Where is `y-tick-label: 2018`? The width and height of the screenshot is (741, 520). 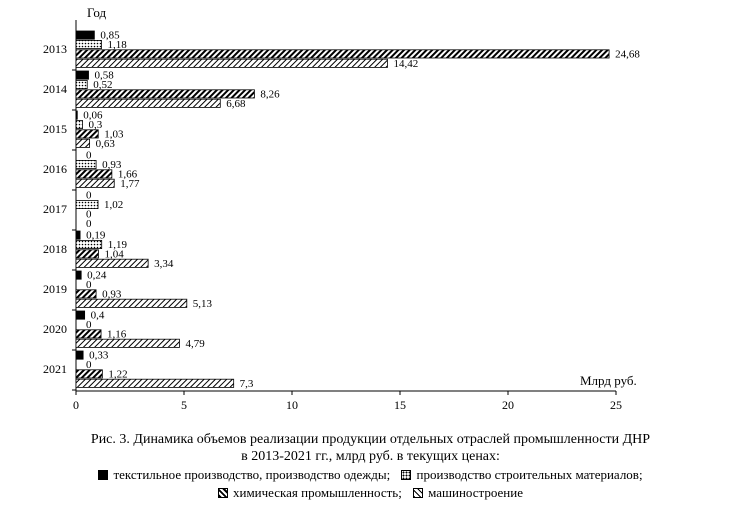
y-tick-label: 2018 is located at coordinates (55, 249).